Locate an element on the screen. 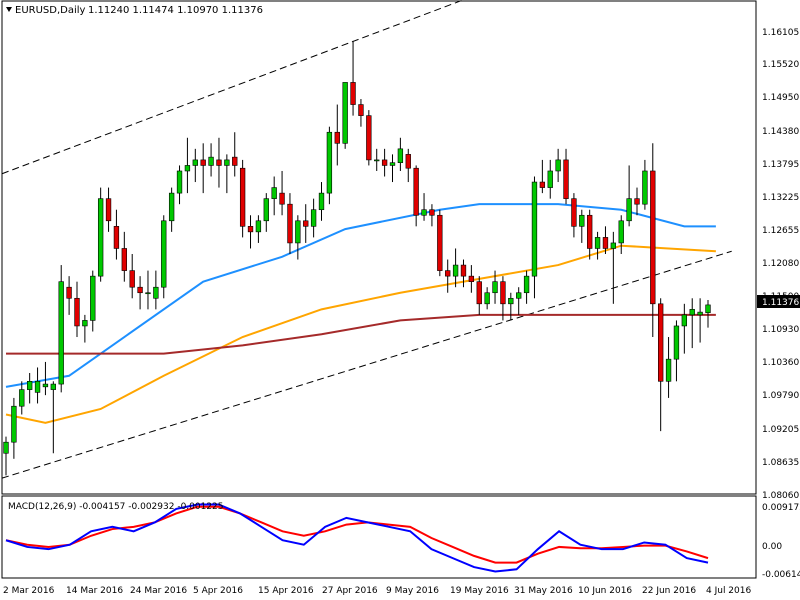 This screenshot has width=800, height=600. chart-menu-triangle-icon is located at coordinates (9, 9).